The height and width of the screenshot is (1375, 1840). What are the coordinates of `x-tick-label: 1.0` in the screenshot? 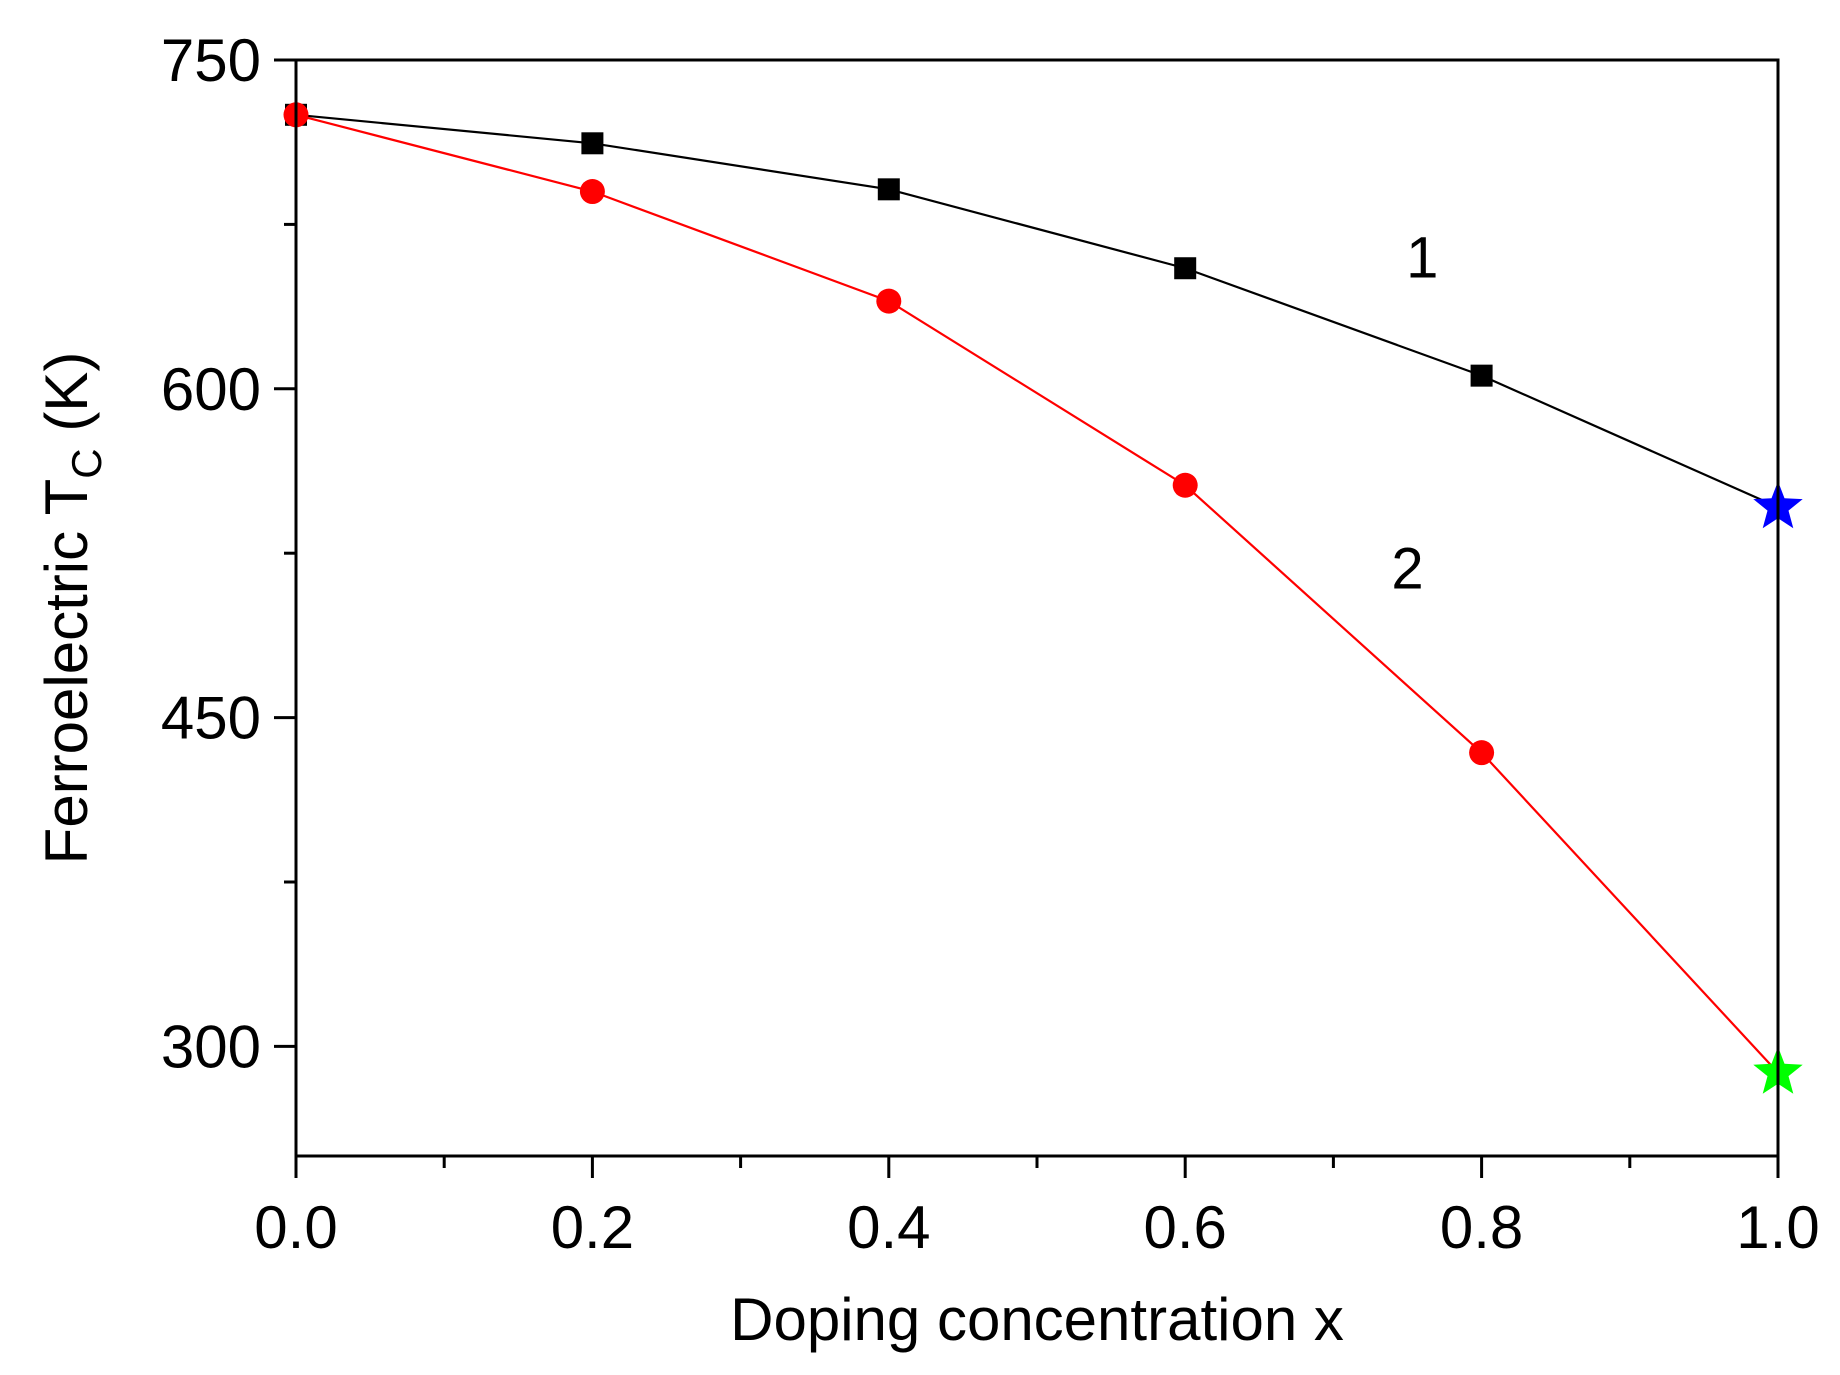 It's located at (1777, 1227).